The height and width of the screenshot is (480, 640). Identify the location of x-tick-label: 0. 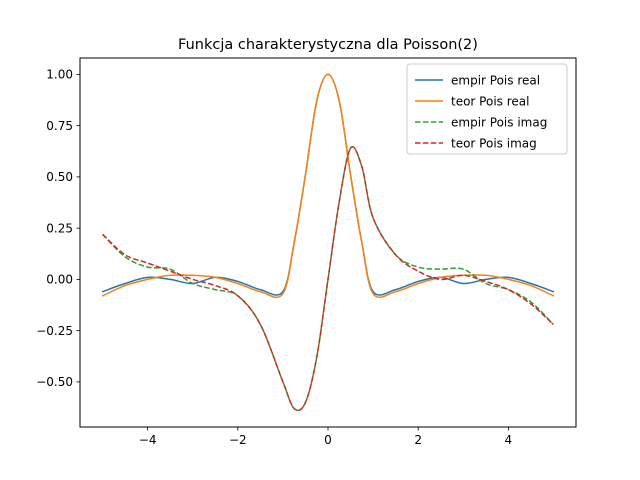
(328, 440).